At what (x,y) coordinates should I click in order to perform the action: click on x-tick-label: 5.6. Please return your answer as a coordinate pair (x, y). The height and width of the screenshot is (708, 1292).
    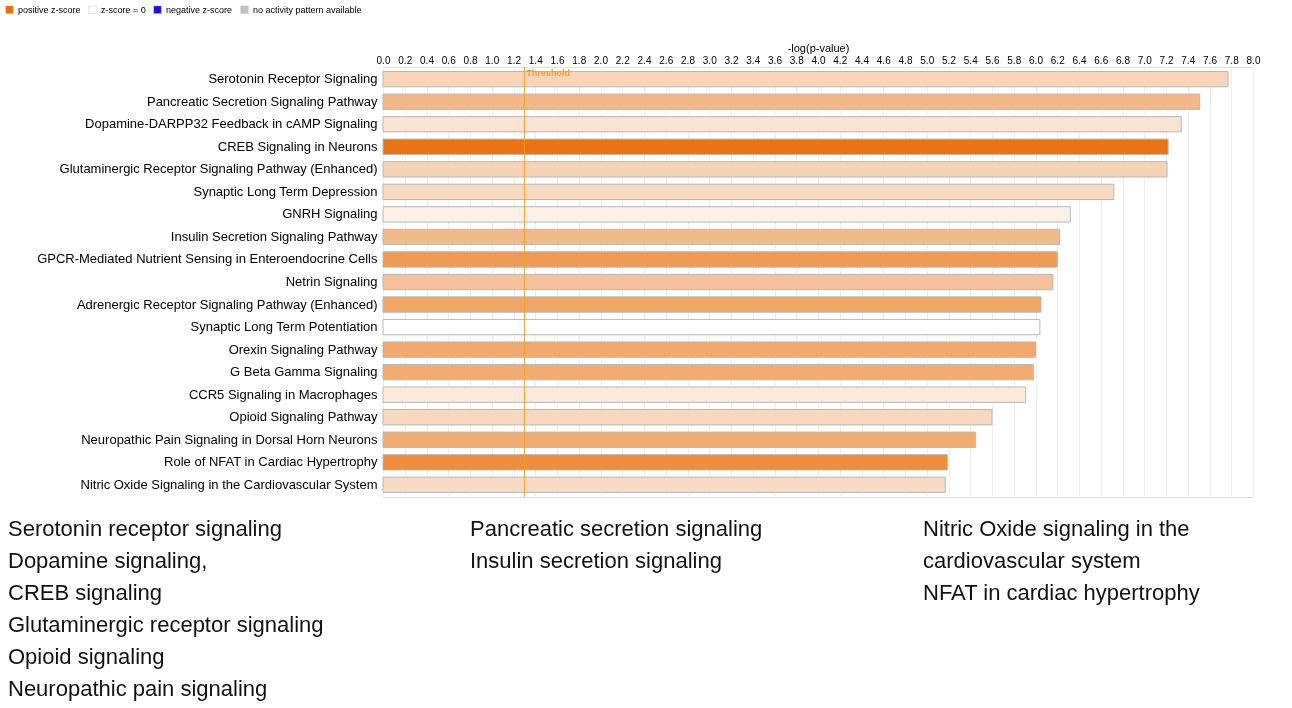
    Looking at the image, I should click on (992, 60).